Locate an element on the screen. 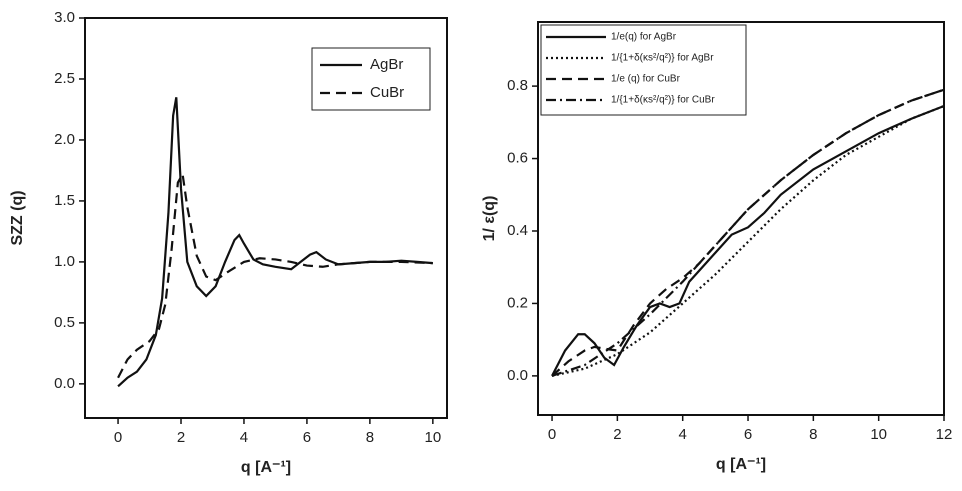 This screenshot has height=491, width=962. legend-label: 1/{1+δ(κs²/q²)} for AgBr is located at coordinates (662, 58).